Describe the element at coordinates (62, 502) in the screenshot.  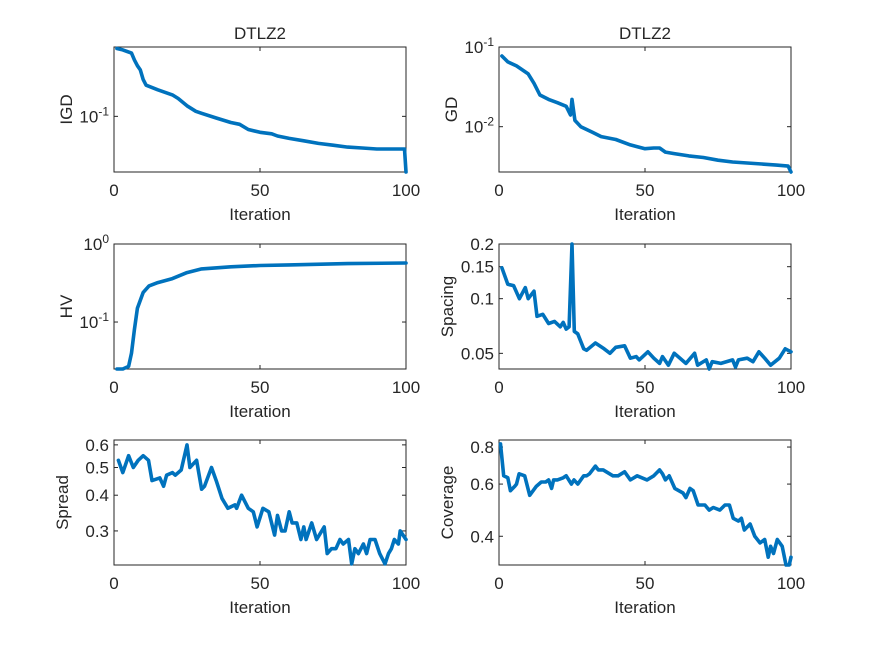
I see `y-axis-label: Spread` at that location.